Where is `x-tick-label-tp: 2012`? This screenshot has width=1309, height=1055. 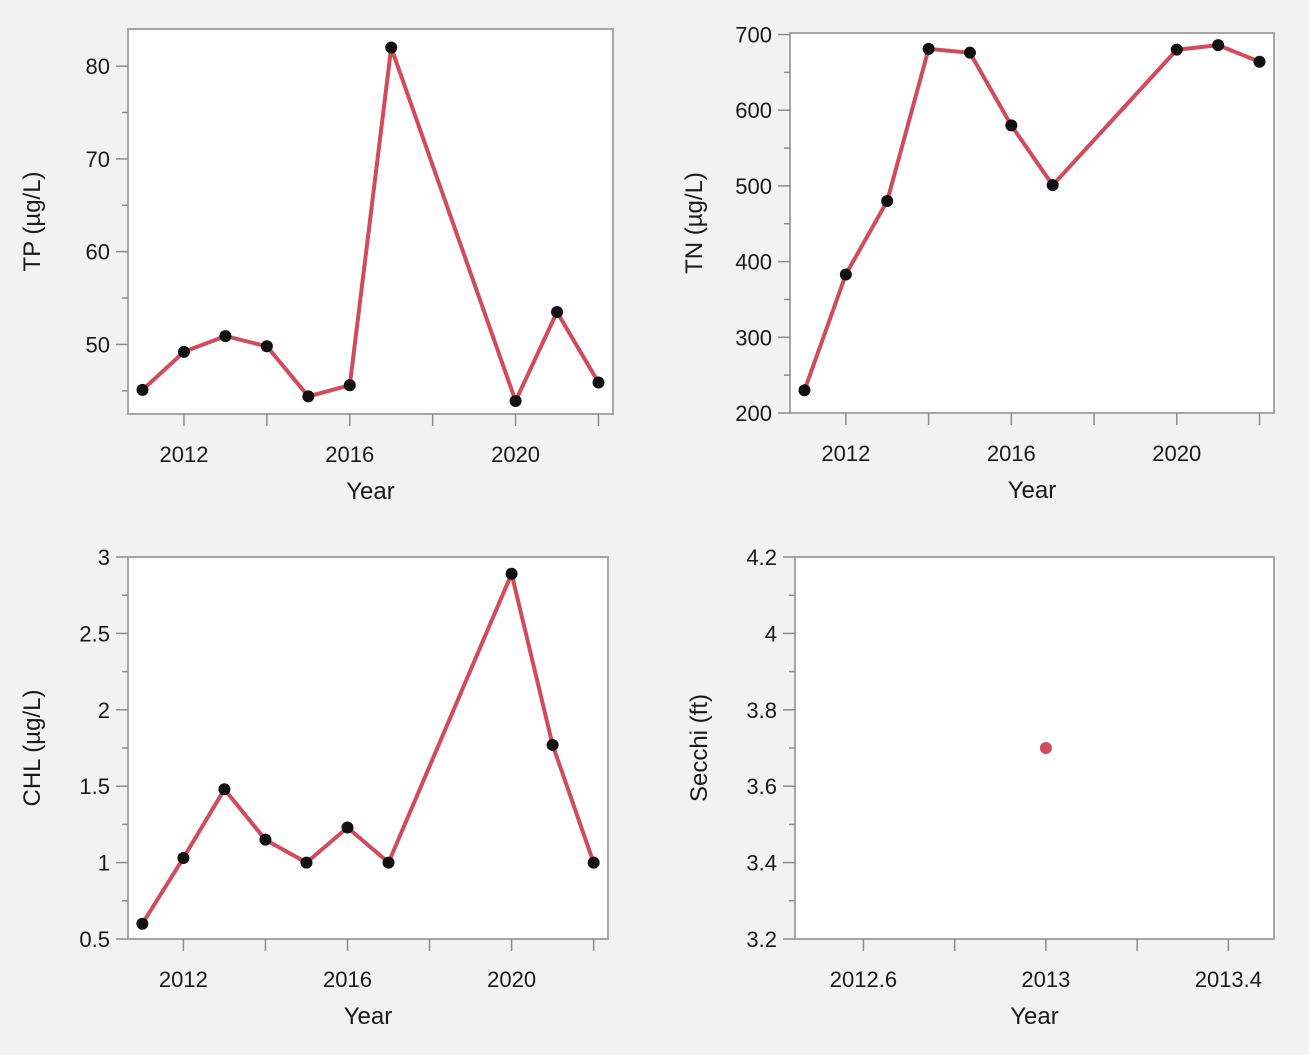
x-tick-label-tp: 2012 is located at coordinates (183, 454).